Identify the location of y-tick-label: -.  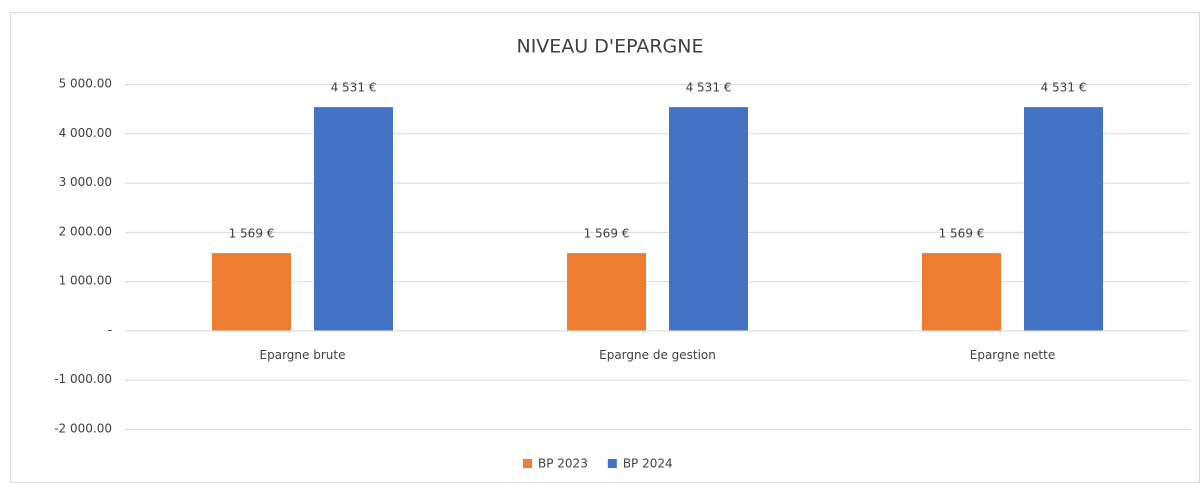
(110, 330).